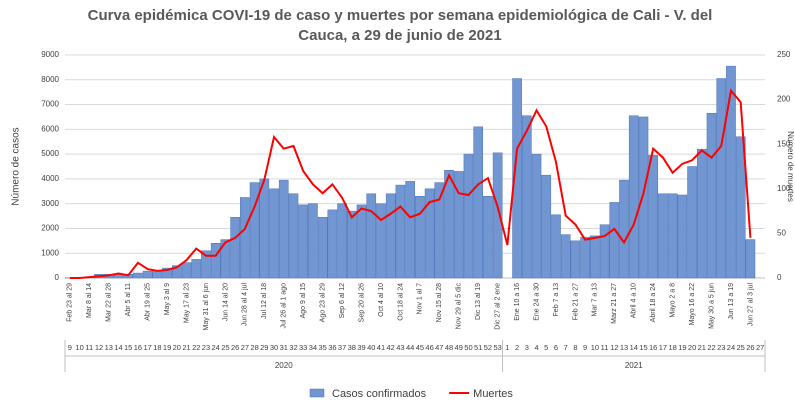  What do you see at coordinates (313, 347) in the screenshot?
I see `week-label: 34` at bounding box center [313, 347].